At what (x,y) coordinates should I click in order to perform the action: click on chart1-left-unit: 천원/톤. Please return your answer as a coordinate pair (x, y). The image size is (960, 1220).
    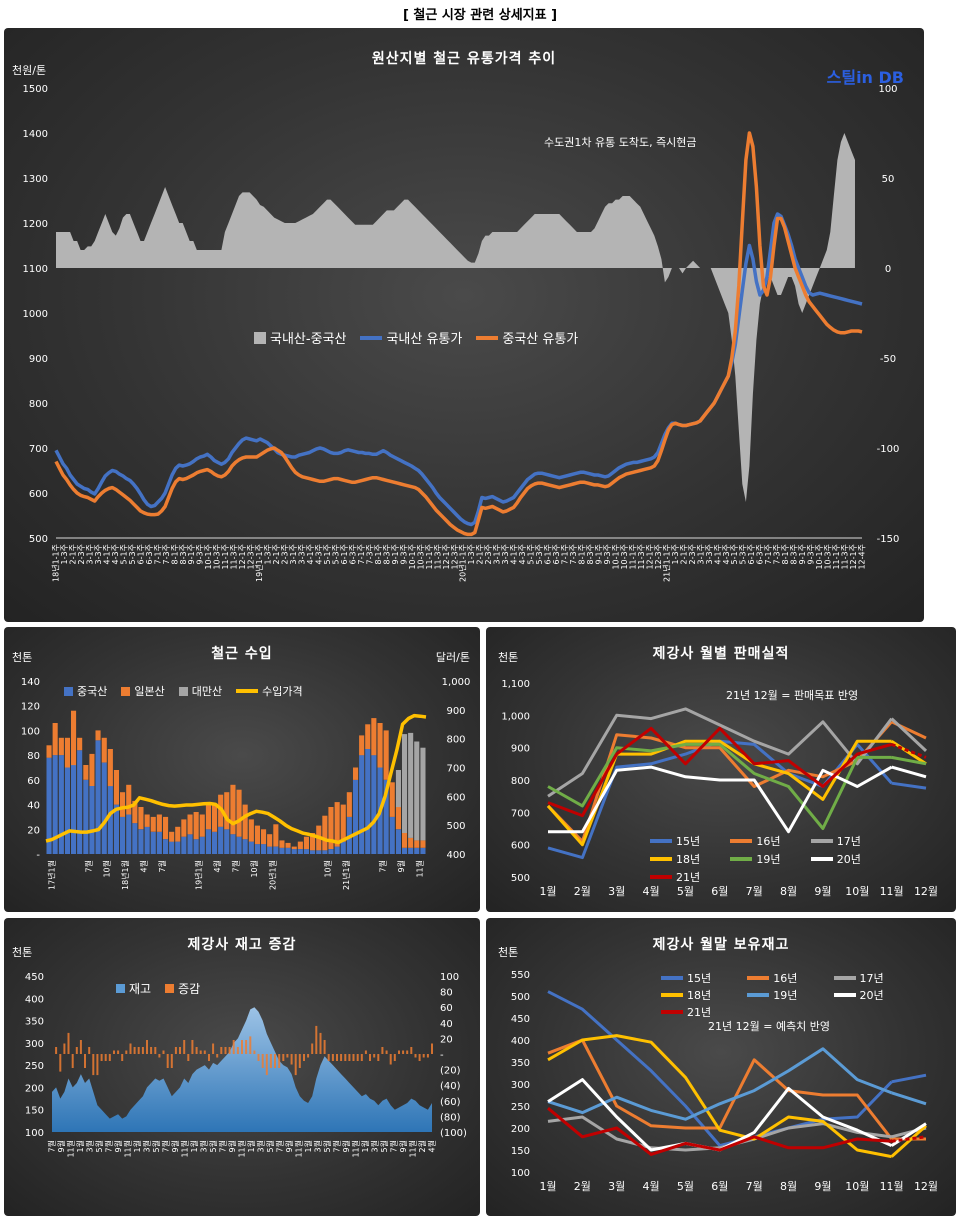
    Looking at the image, I should click on (29, 70).